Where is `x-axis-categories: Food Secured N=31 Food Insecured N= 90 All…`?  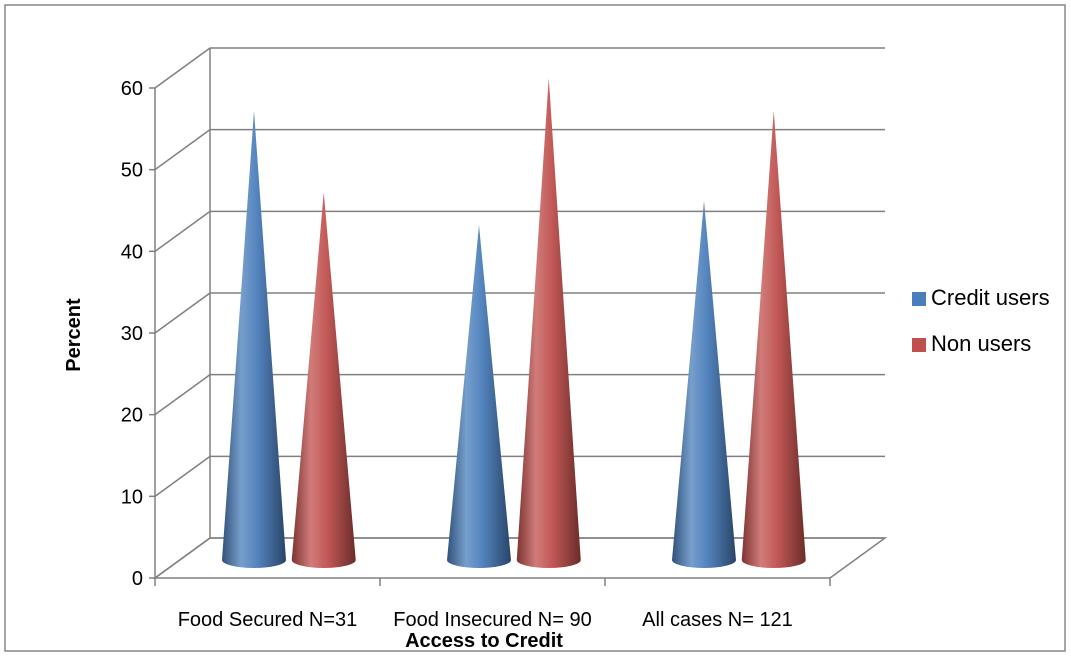 x-axis-categories: Food Secured N=31 Food Insecured N= 90 All… is located at coordinates (492, 604).